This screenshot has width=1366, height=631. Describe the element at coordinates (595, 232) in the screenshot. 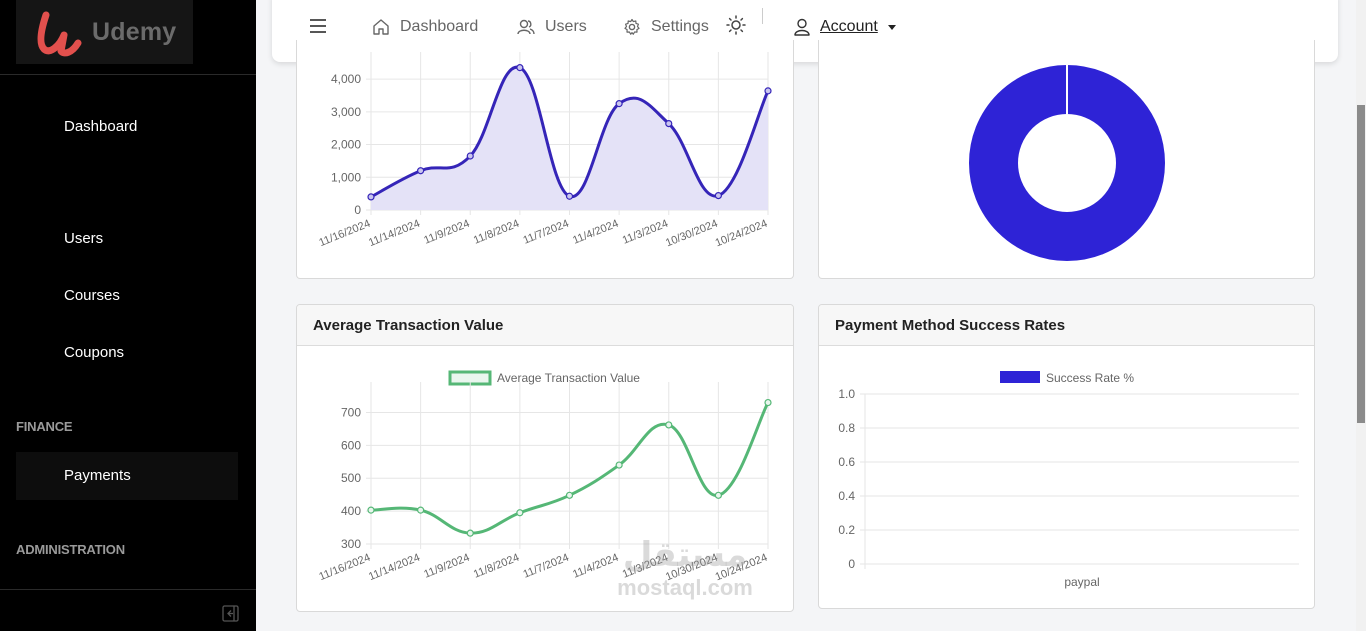

I see `x-tick-label: 11/4/2024` at that location.